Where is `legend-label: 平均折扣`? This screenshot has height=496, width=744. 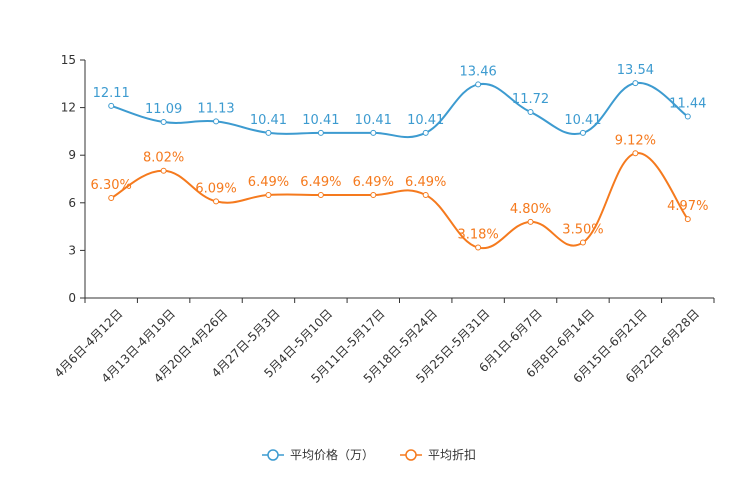
legend-label: 平均折扣 is located at coordinates (452, 454).